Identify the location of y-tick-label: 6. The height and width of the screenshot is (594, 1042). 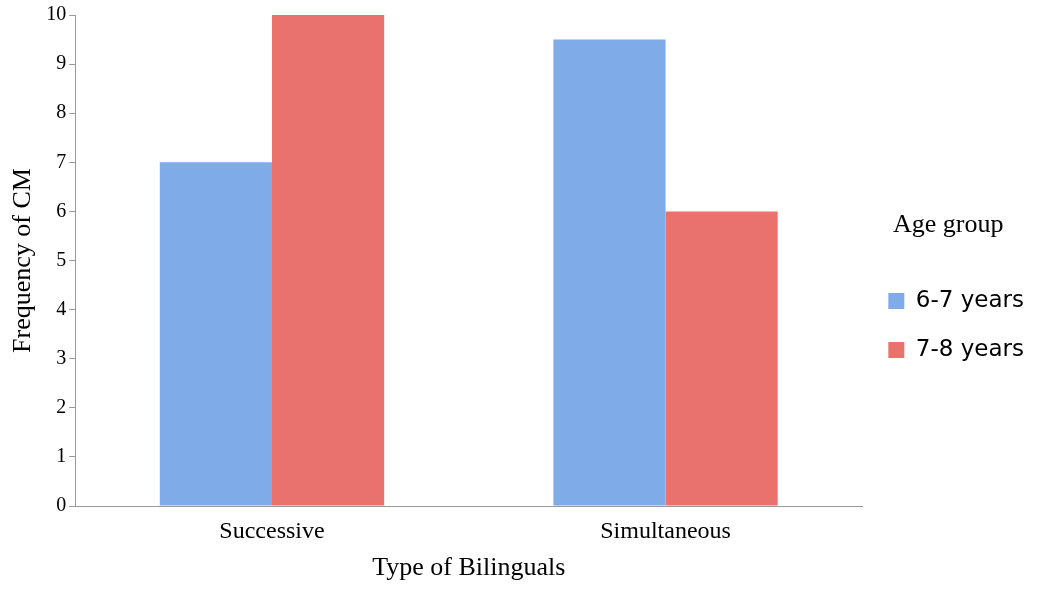
(61, 209).